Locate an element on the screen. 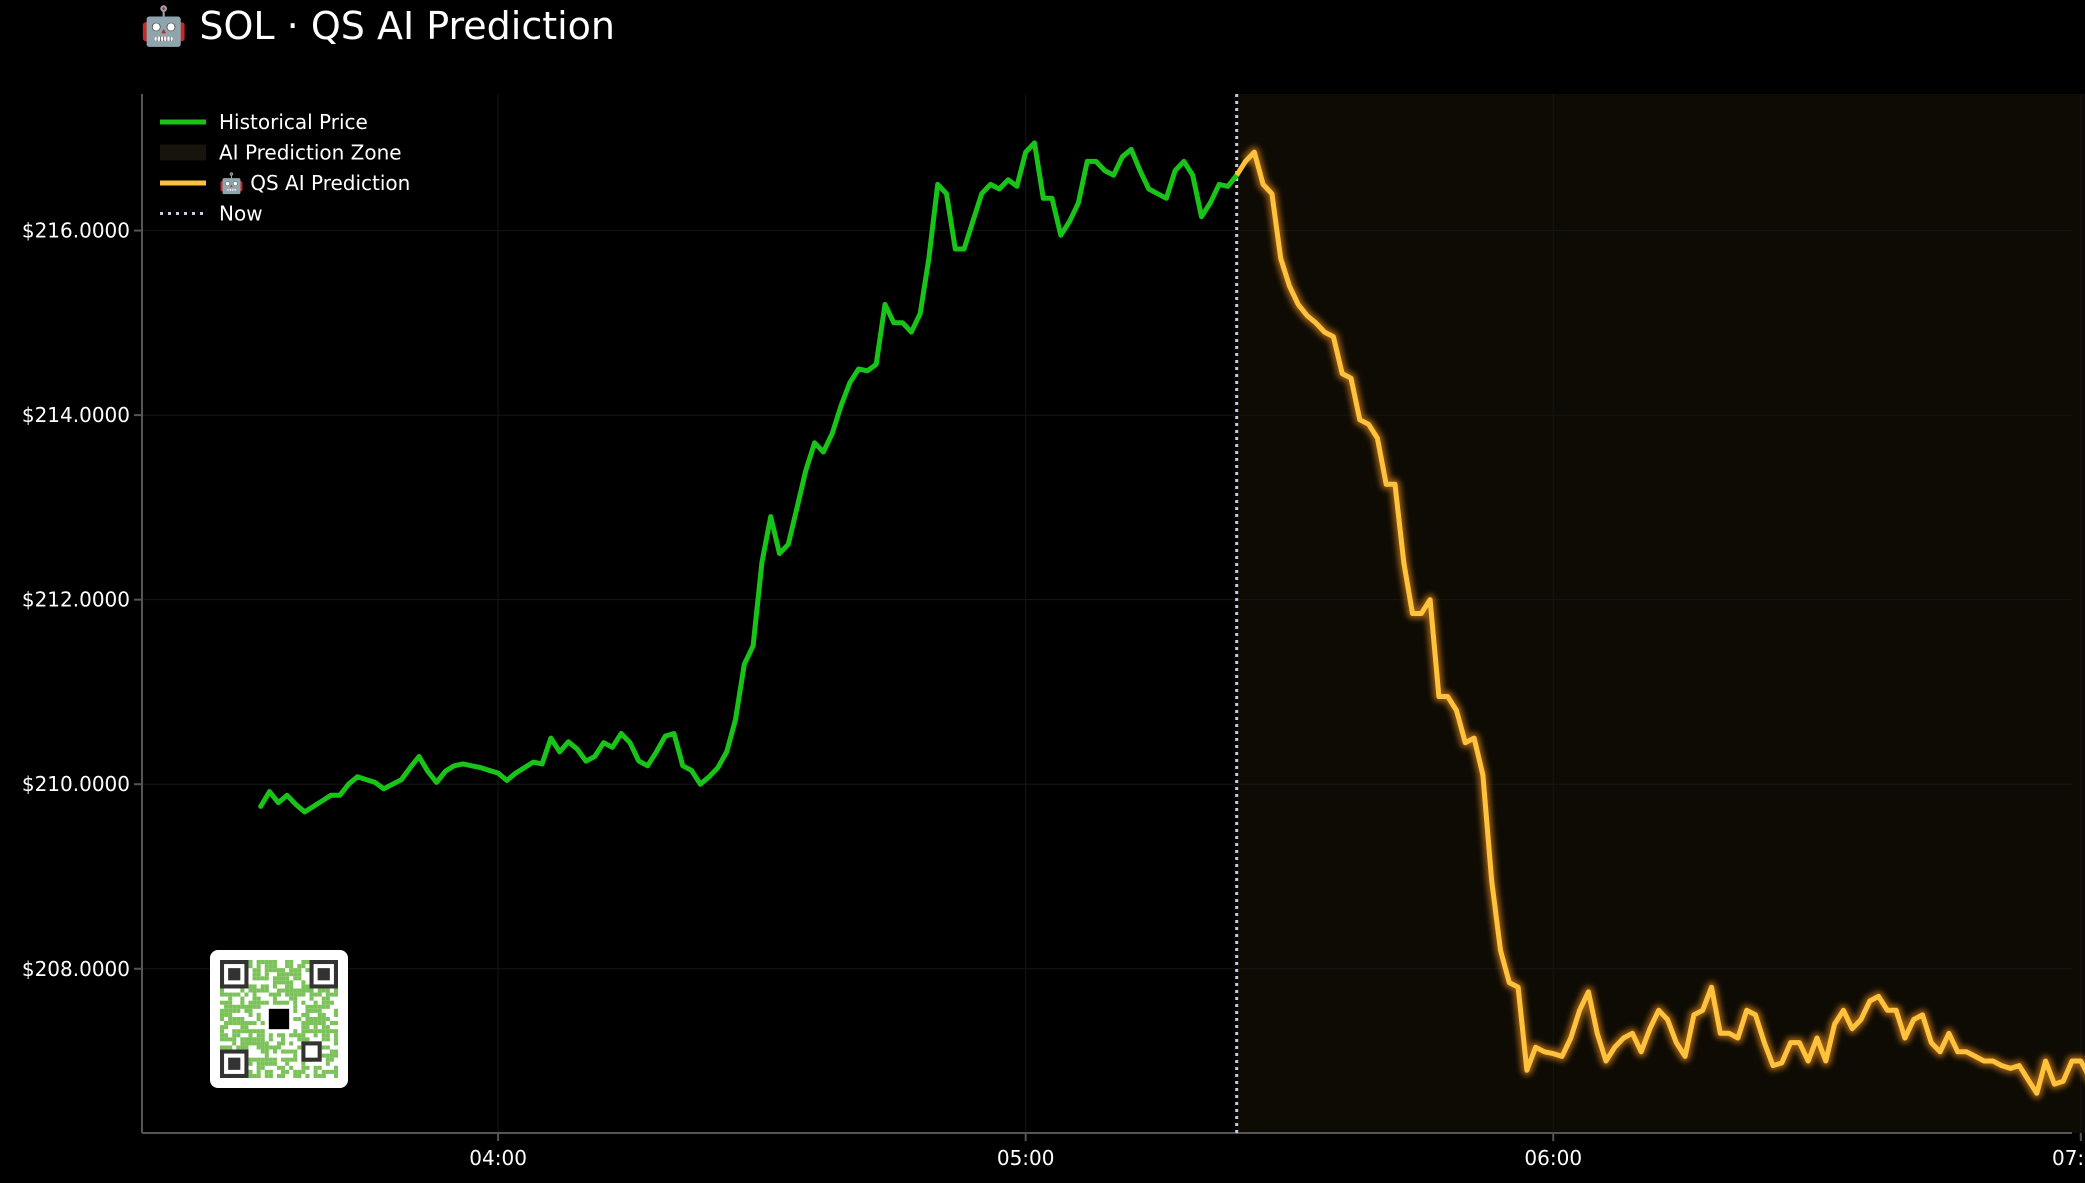  chart-title: 🤖 SOL · QS AI Prediction is located at coordinates (377, 26).